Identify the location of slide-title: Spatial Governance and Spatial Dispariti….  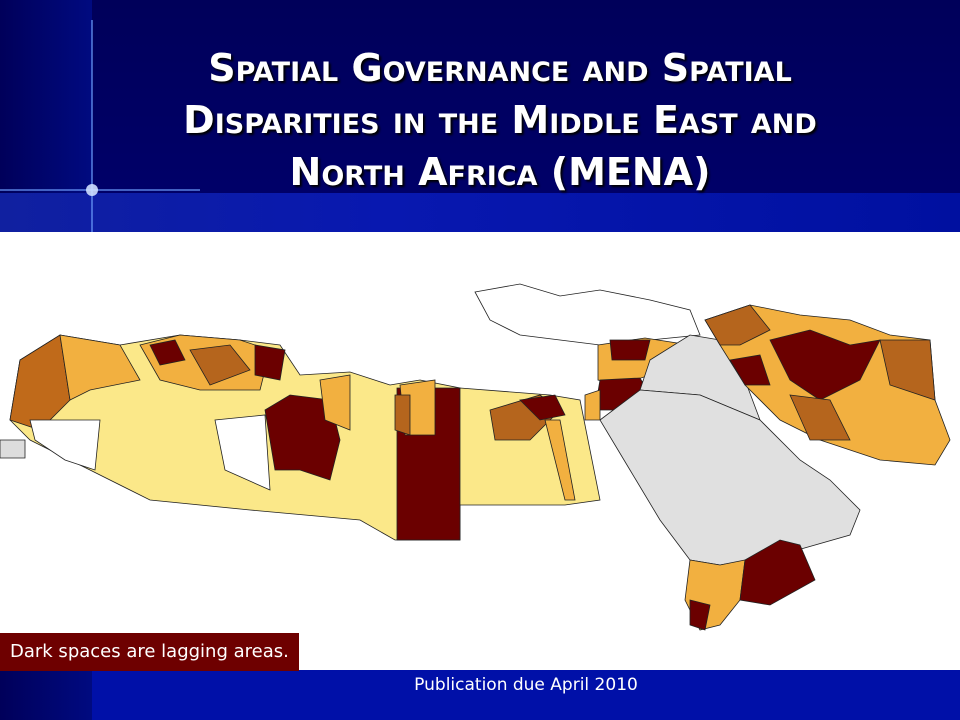
(500, 120).